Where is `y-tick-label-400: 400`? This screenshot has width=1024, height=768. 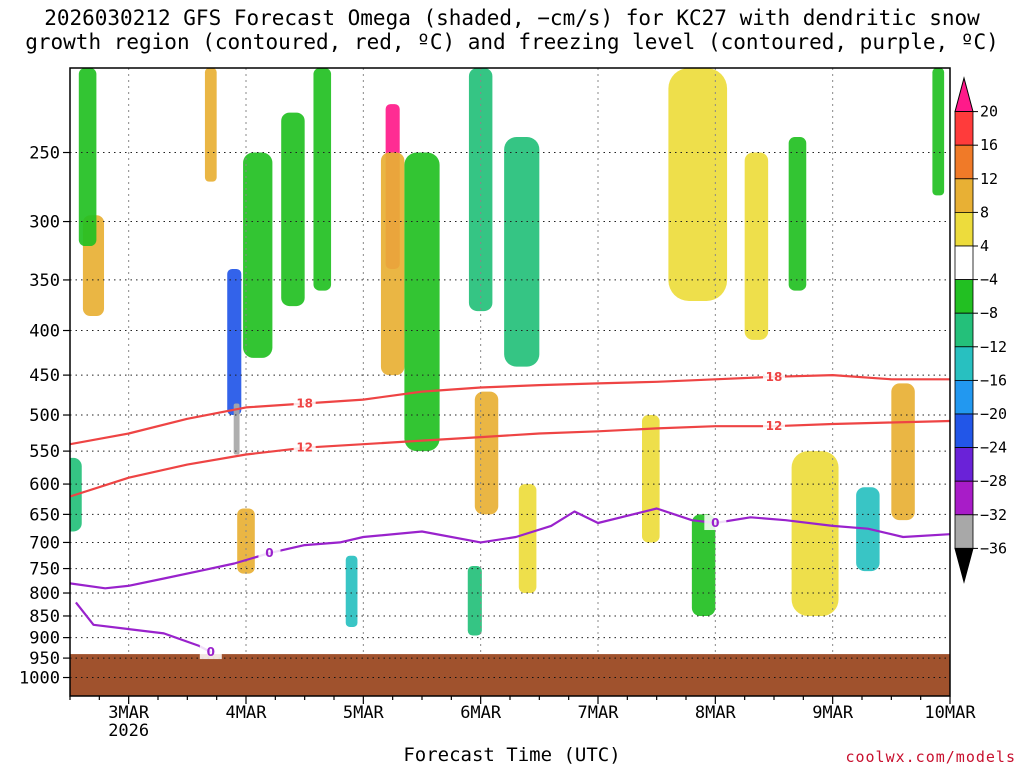 y-tick-label-400: 400 is located at coordinates (44, 332).